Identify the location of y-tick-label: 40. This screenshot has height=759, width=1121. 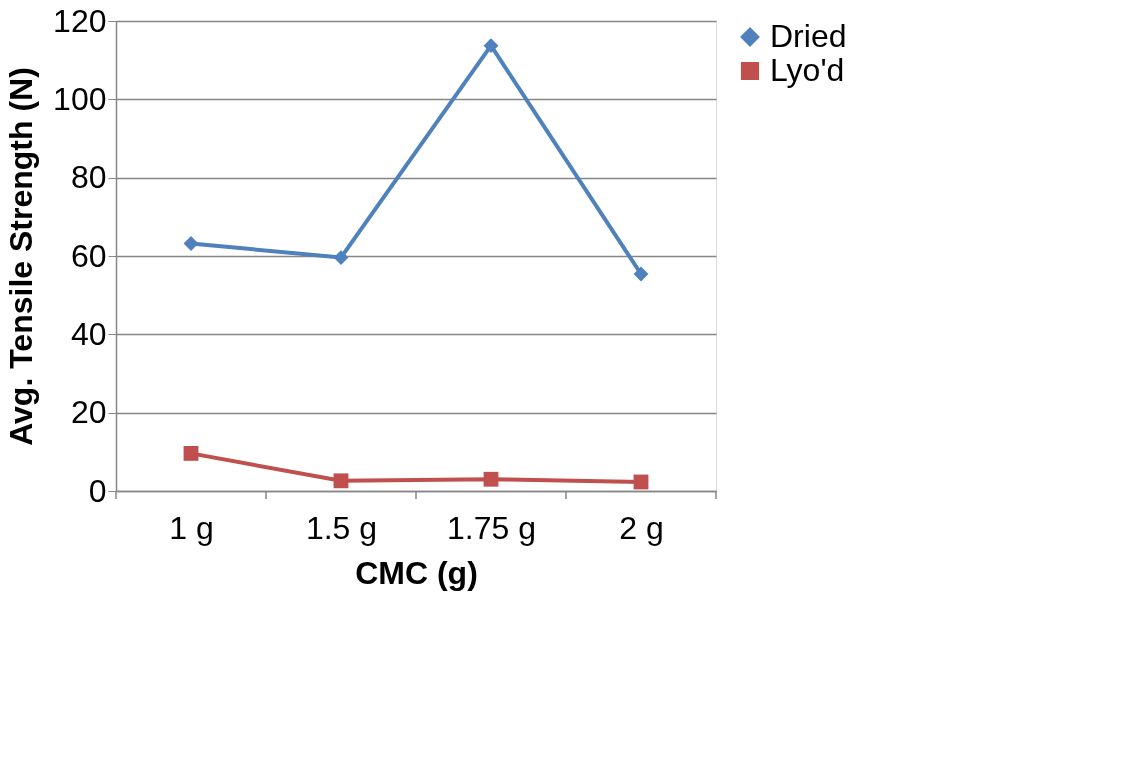
(88, 333).